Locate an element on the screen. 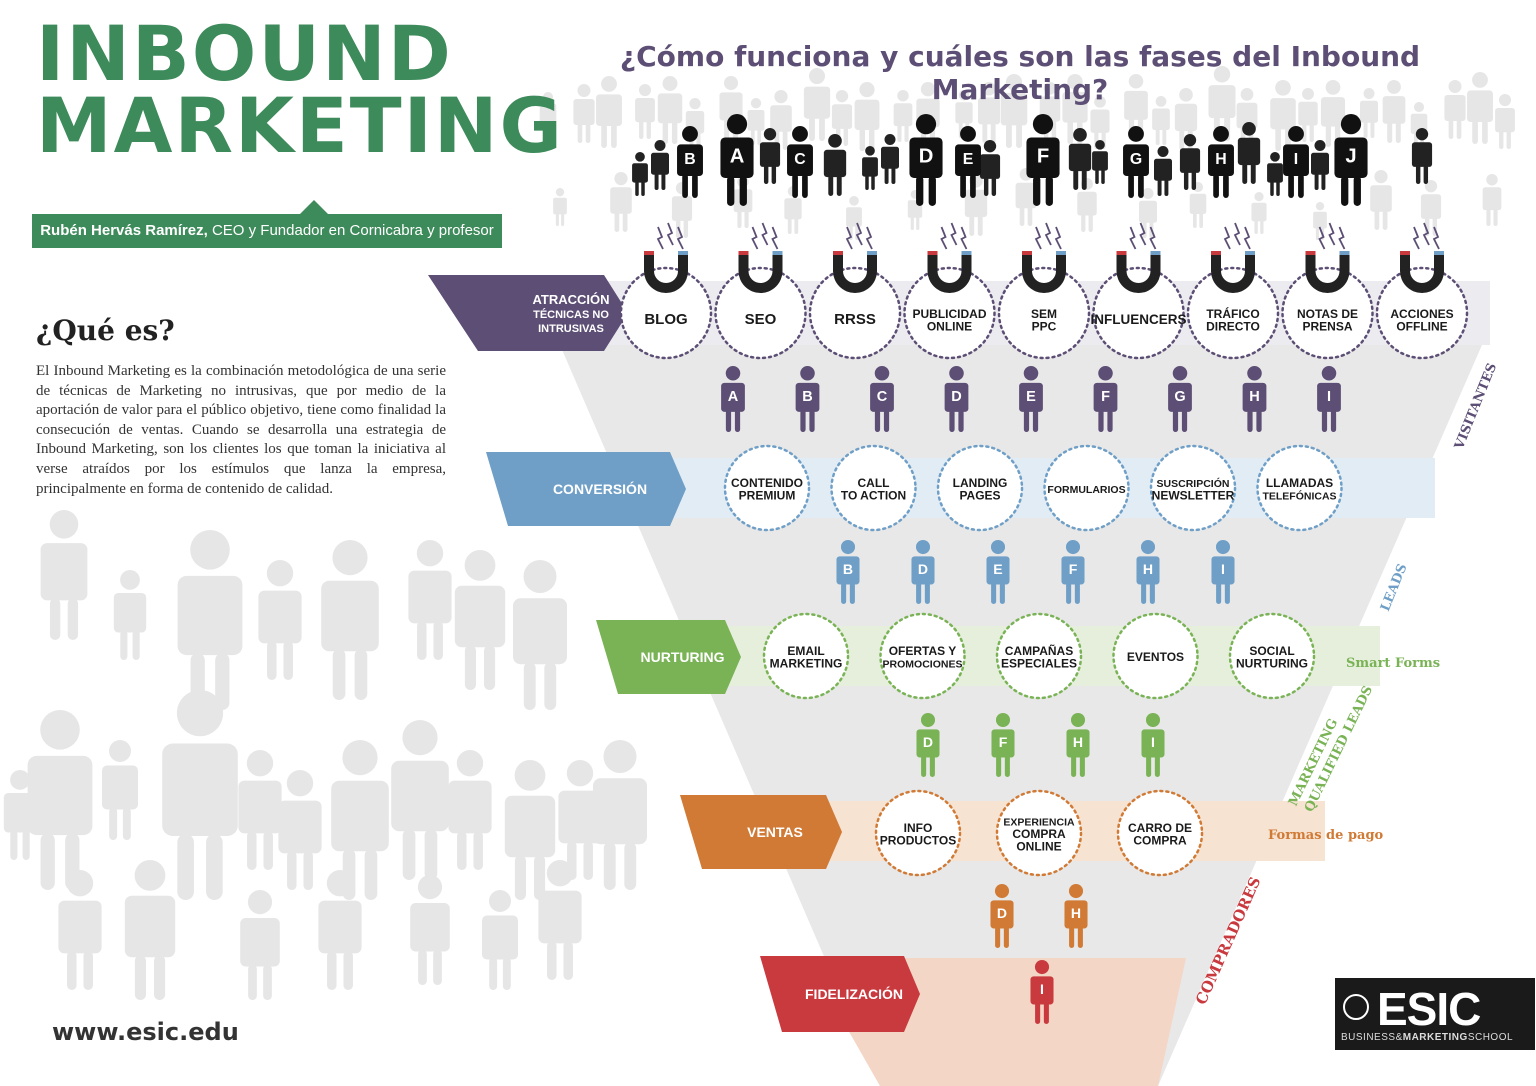 The width and height of the screenshot is (1536, 1086). tactic-label: OFFLINE is located at coordinates (1421, 326).